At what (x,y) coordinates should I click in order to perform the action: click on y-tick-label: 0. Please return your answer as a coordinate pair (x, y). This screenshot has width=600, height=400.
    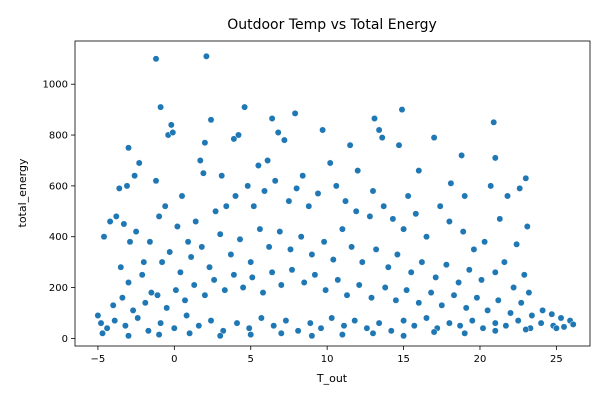
    Looking at the image, I should click on (65, 339).